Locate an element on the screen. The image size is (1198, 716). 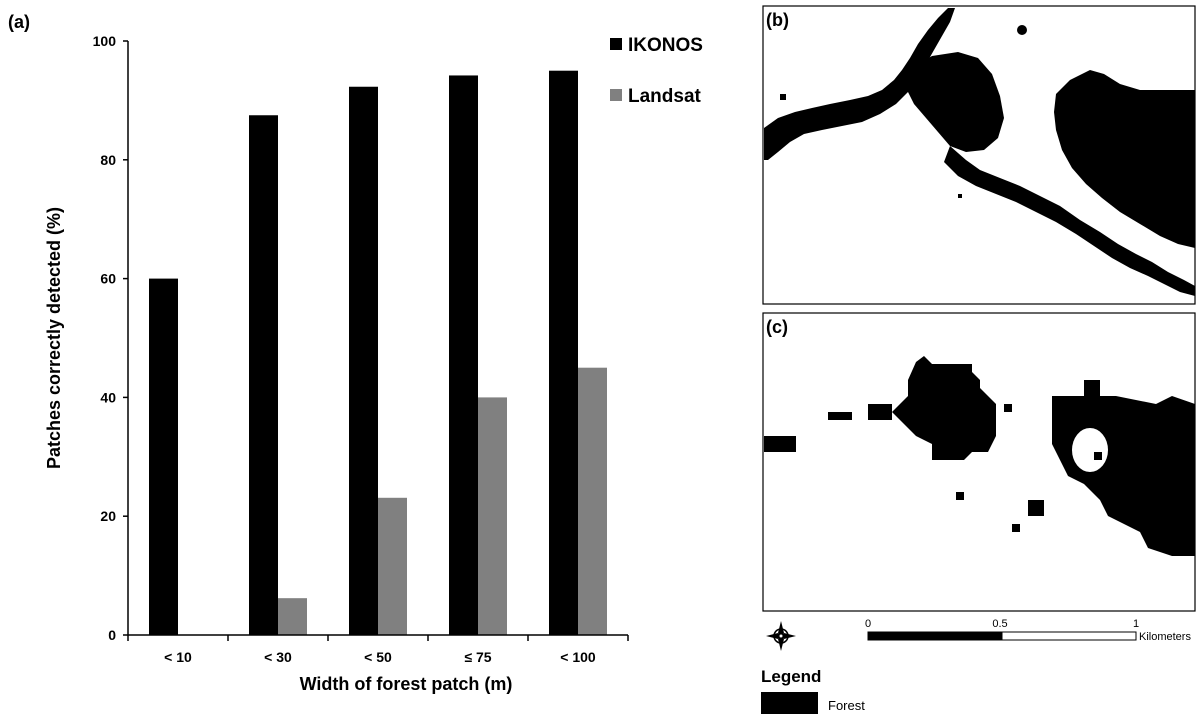
forest-block-b2 is located at coordinates (1124, 159).